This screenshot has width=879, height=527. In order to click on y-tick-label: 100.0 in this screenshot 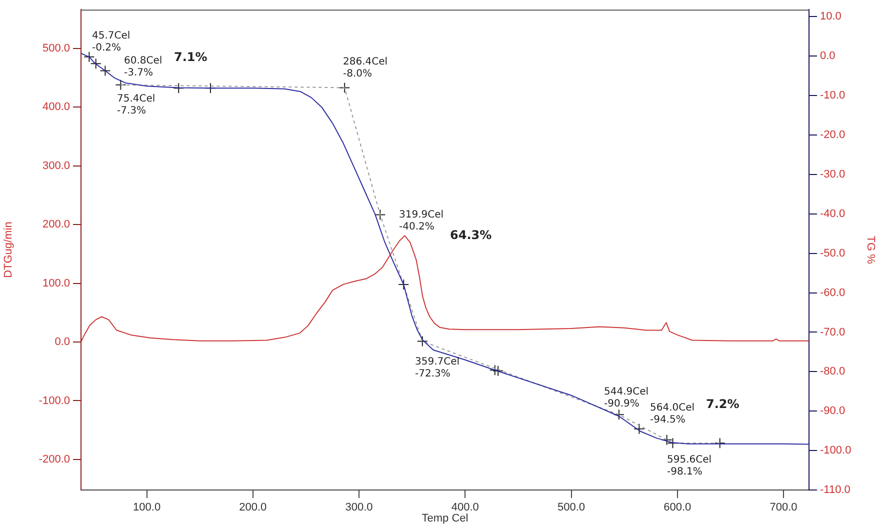, I will do `click(56, 283)`.